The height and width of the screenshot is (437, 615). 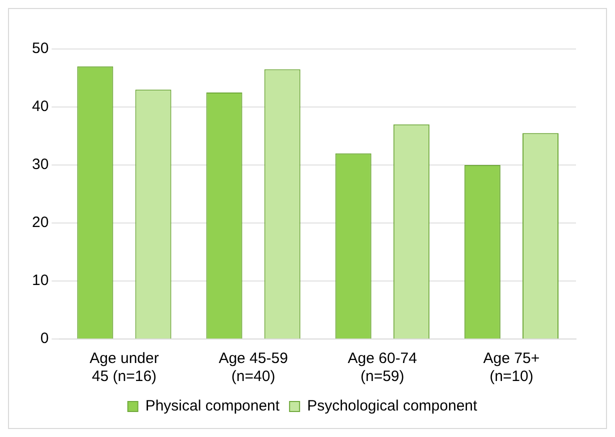 I want to click on y-tick-label: 30, so click(x=40, y=165).